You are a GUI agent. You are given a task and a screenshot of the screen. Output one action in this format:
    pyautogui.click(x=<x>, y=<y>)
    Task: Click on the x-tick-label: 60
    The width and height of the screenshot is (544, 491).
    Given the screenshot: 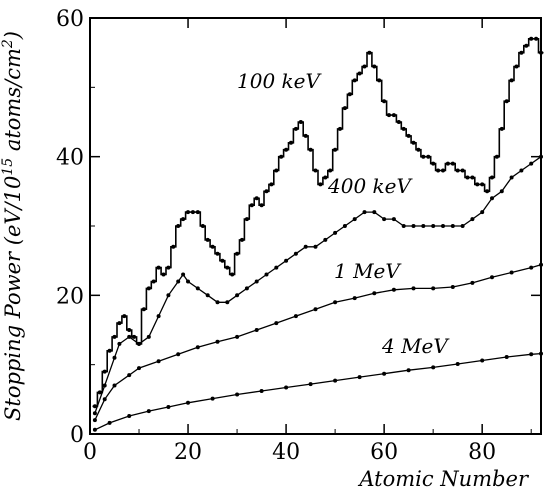 What is the action you would take?
    pyautogui.click(x=384, y=452)
    